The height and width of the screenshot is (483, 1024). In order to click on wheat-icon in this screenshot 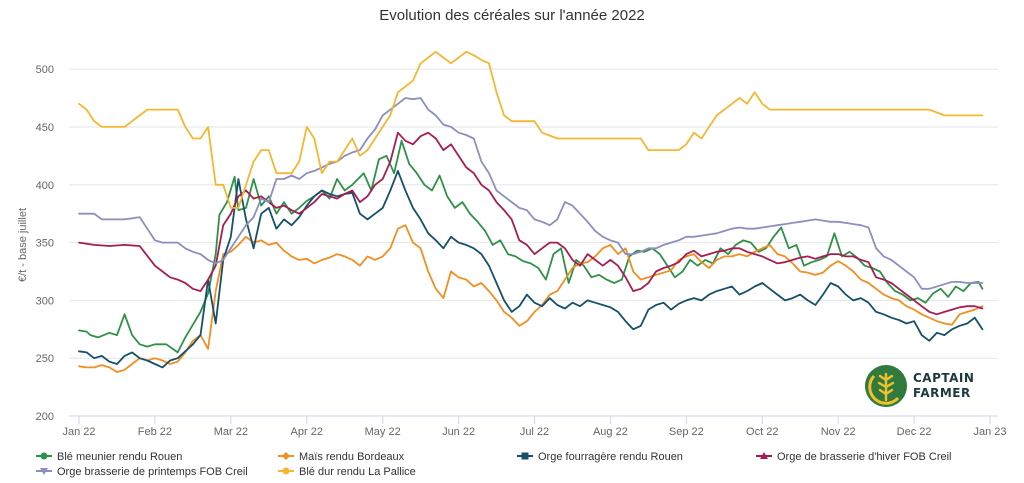, I will do `click(886, 387)`.